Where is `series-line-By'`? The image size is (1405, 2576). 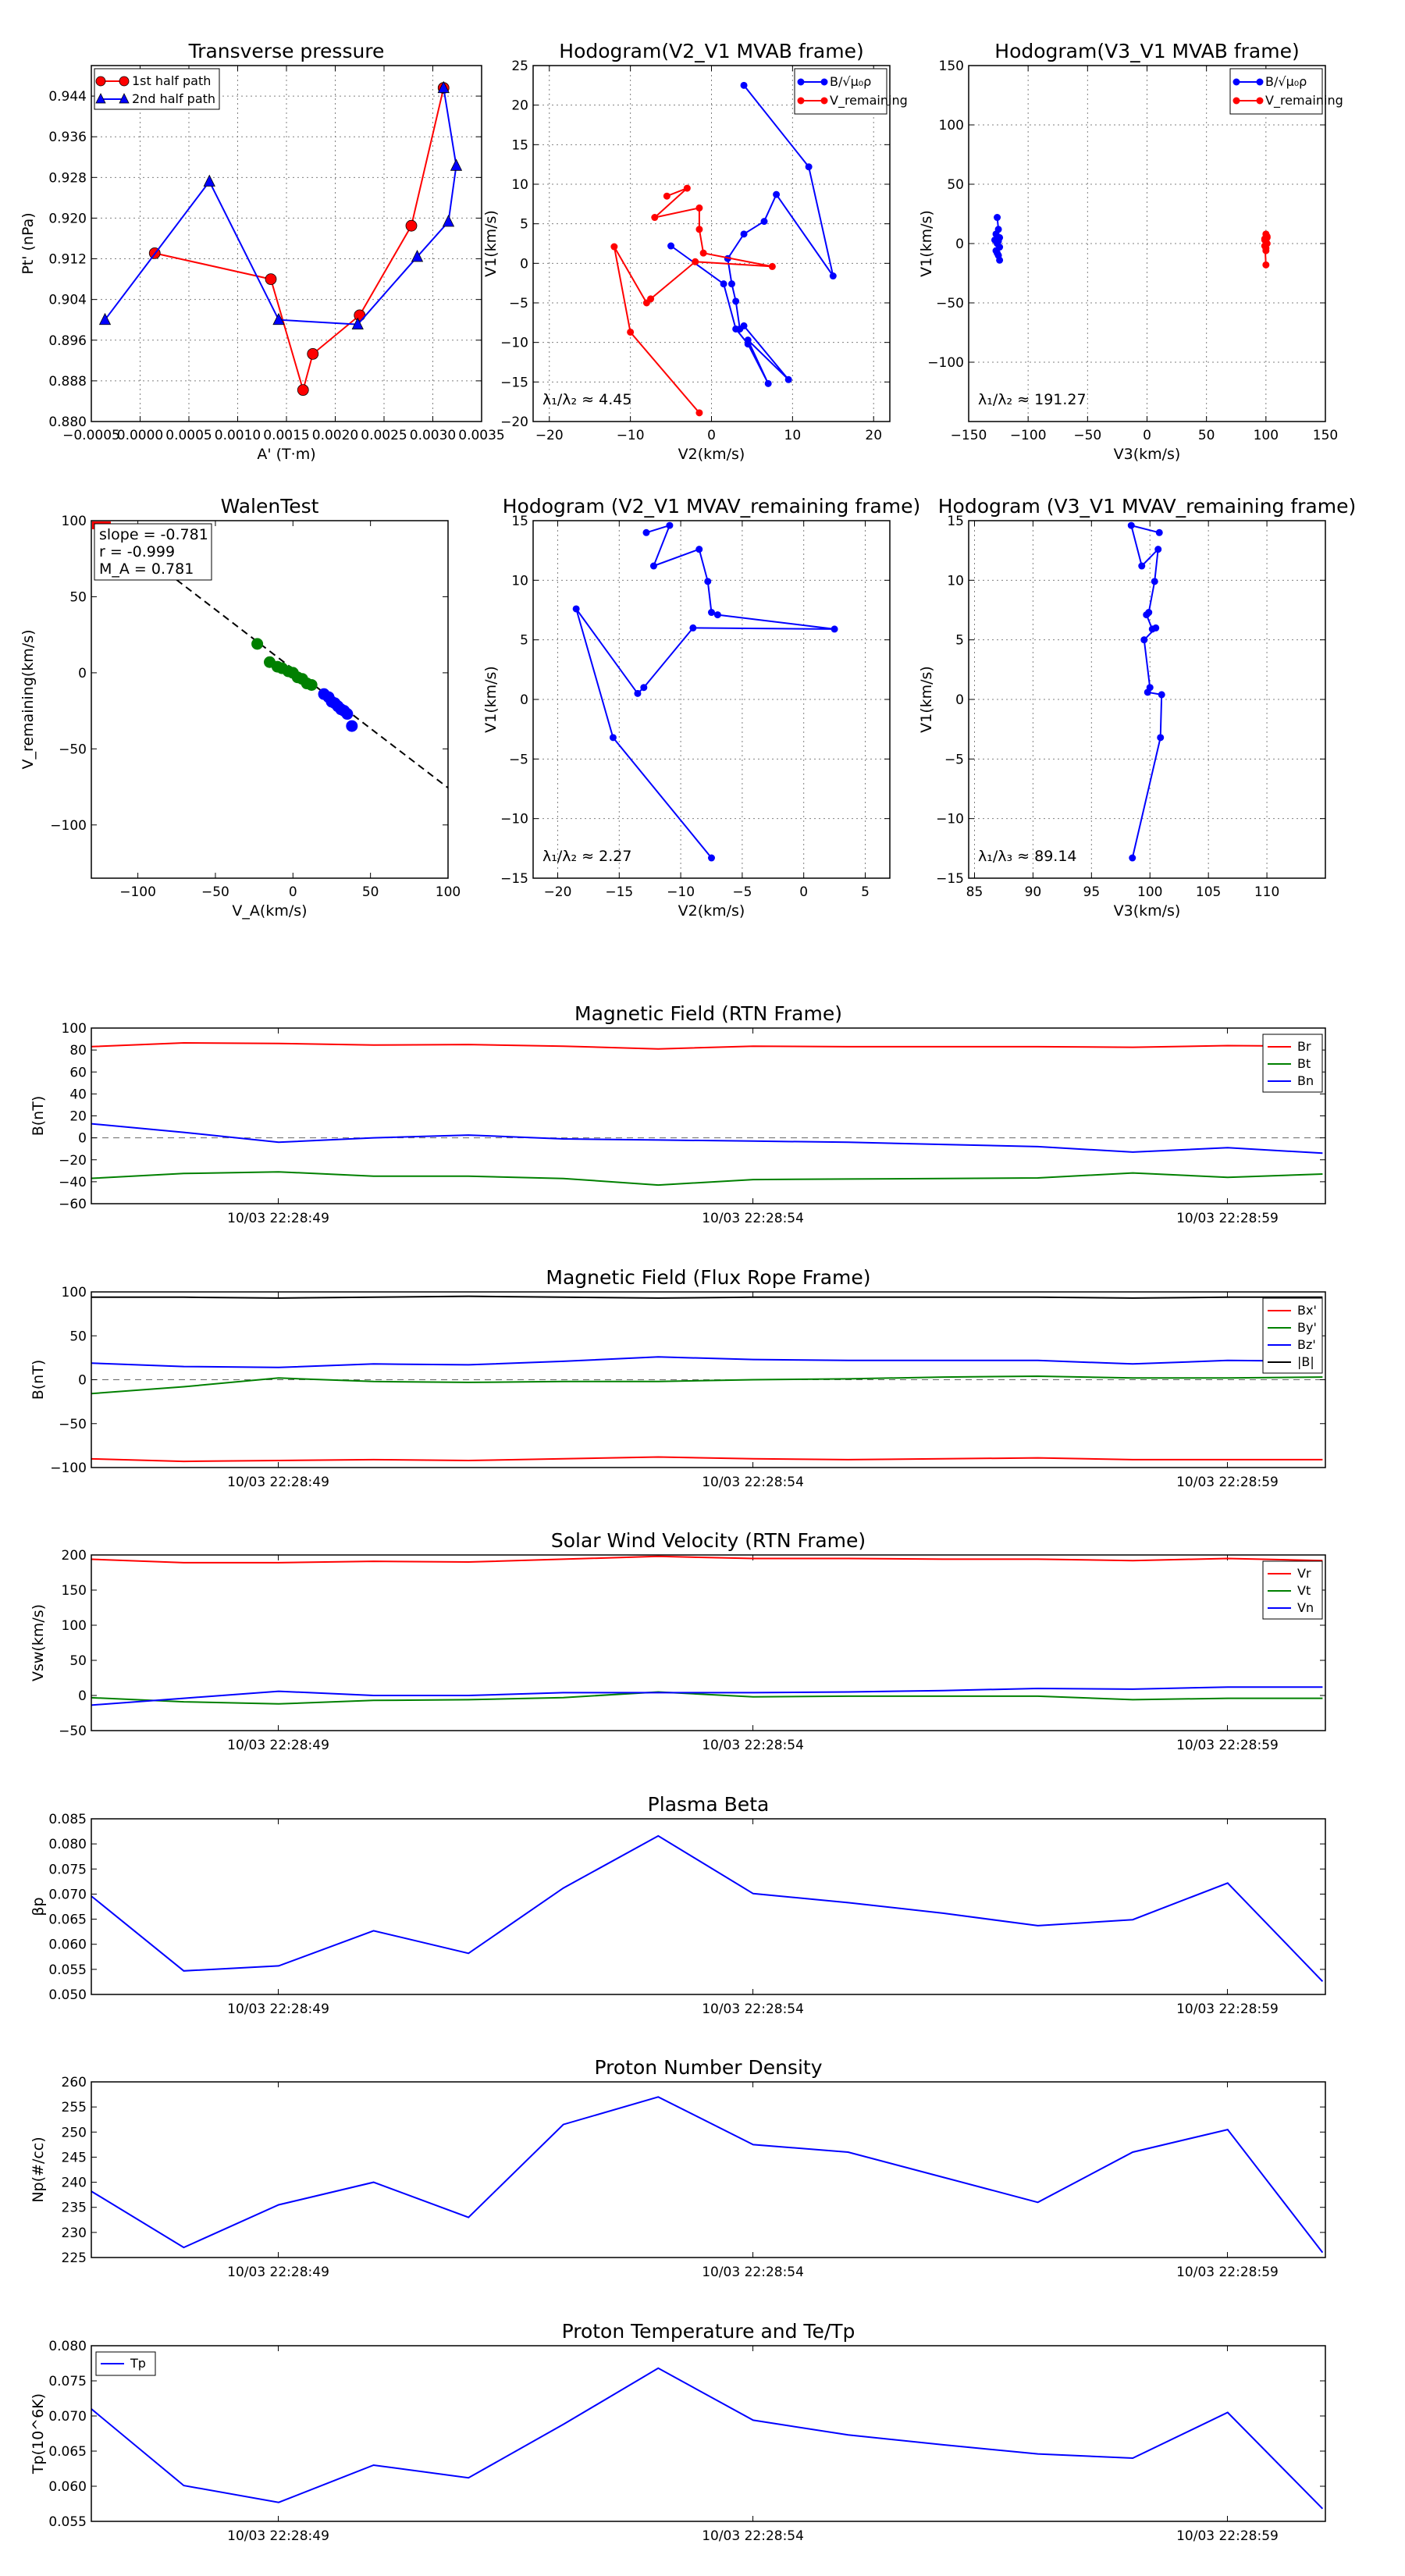 series-line-By' is located at coordinates (707, 1385).